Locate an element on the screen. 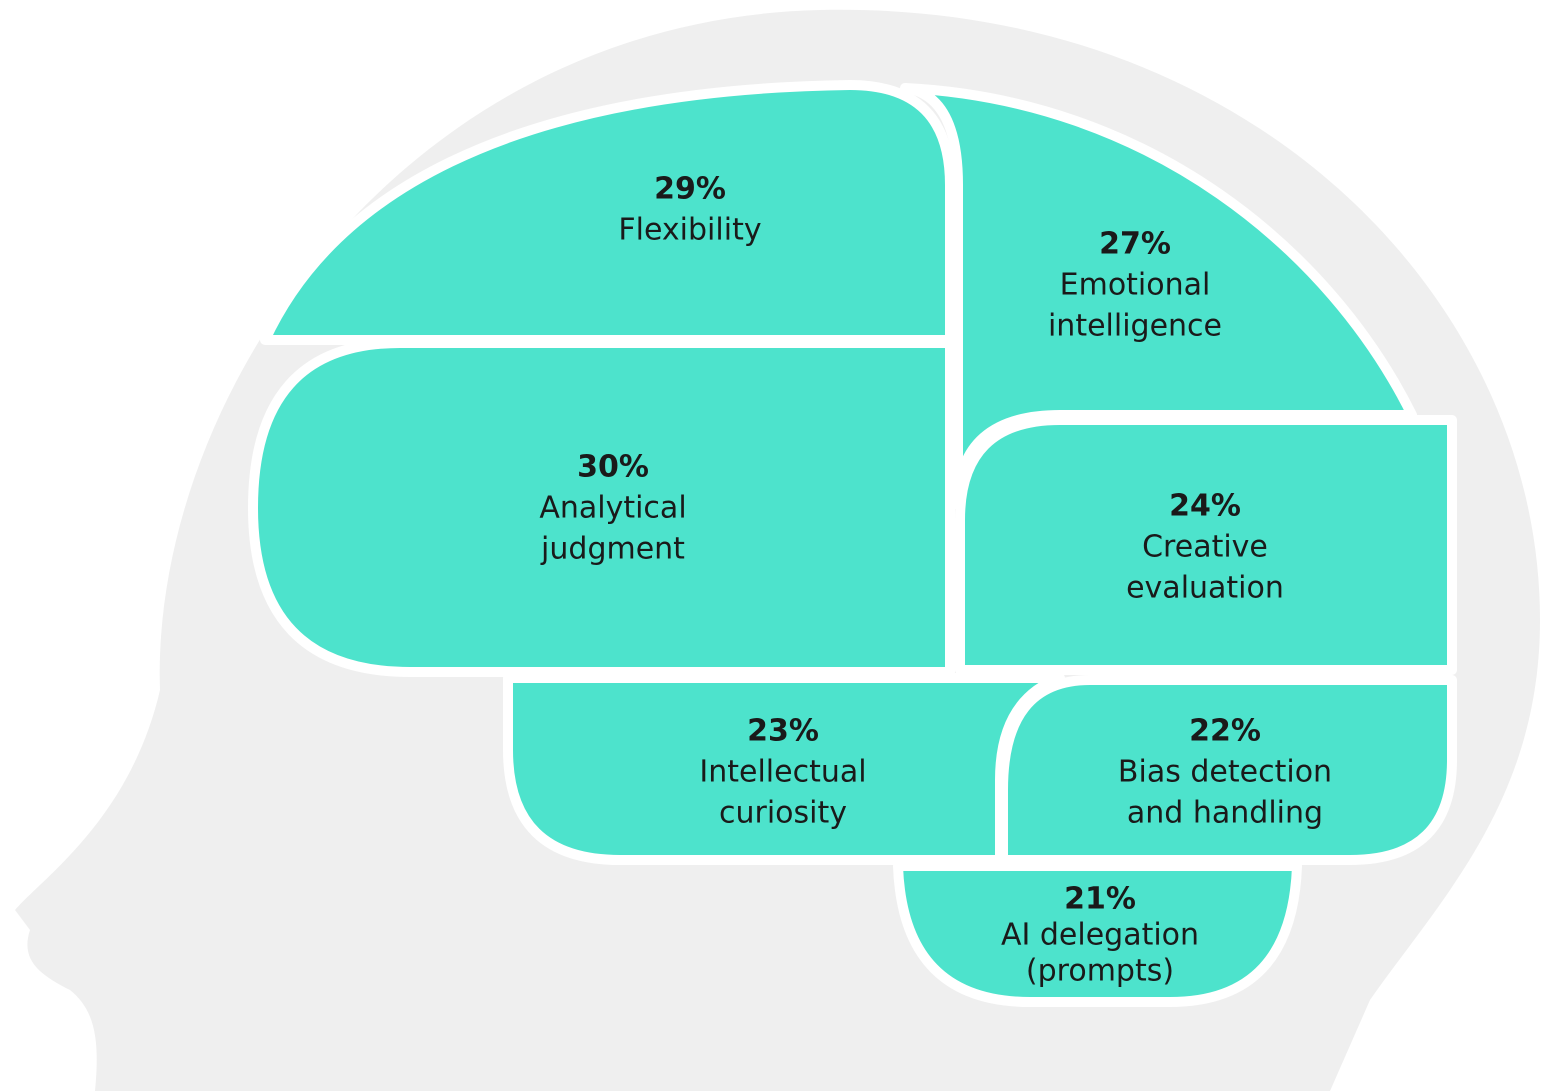 This screenshot has height=1091, width=1548. region-percentage: 30% is located at coordinates (613, 467).